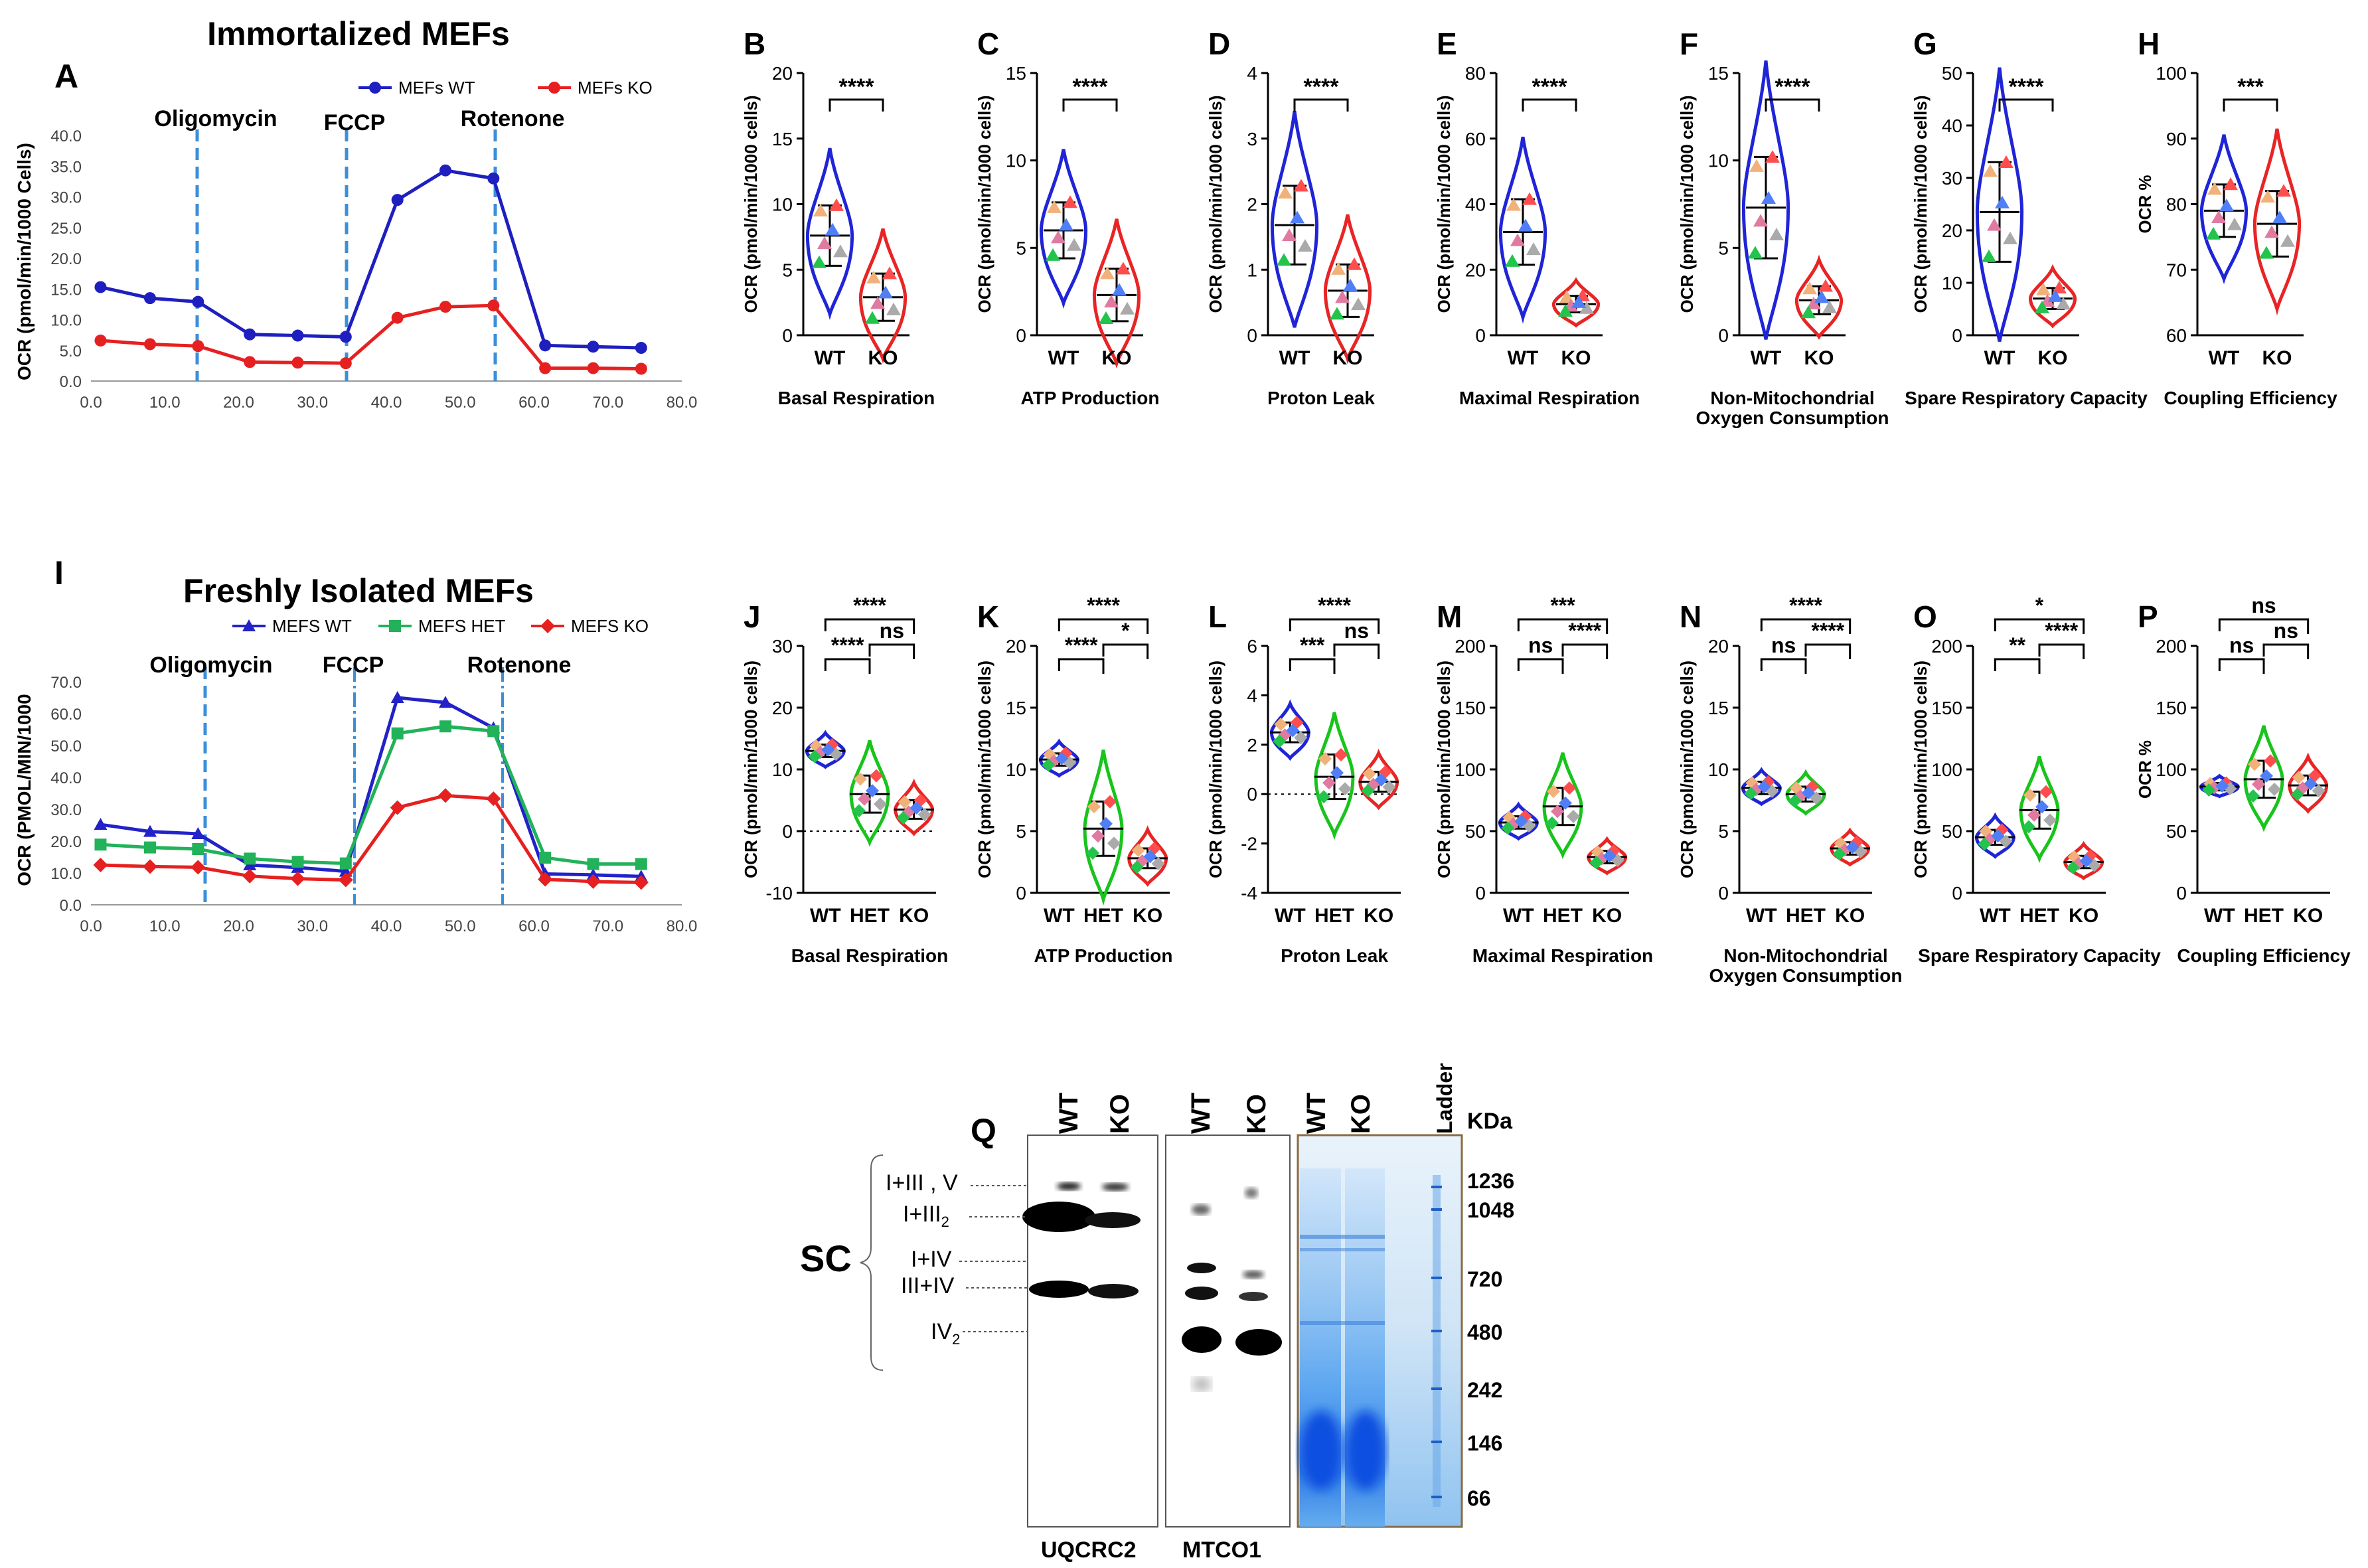  I want to click on panel-label-line2: Oxygen Consumption, so click(1806, 975).